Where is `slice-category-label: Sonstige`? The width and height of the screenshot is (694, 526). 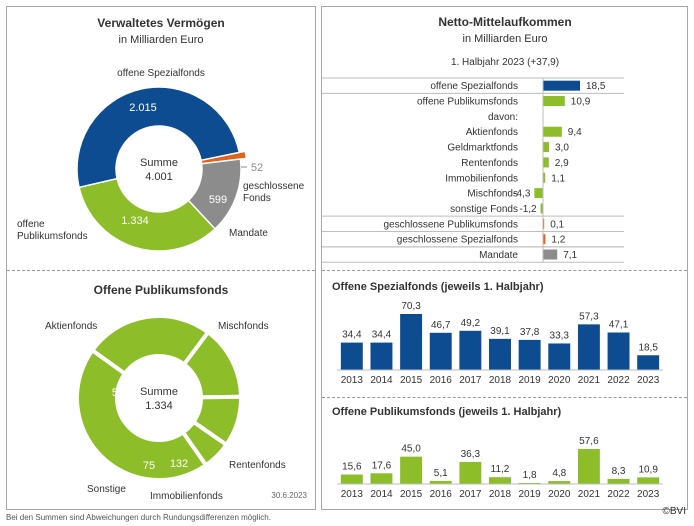 slice-category-label: Sonstige is located at coordinates (106, 489).